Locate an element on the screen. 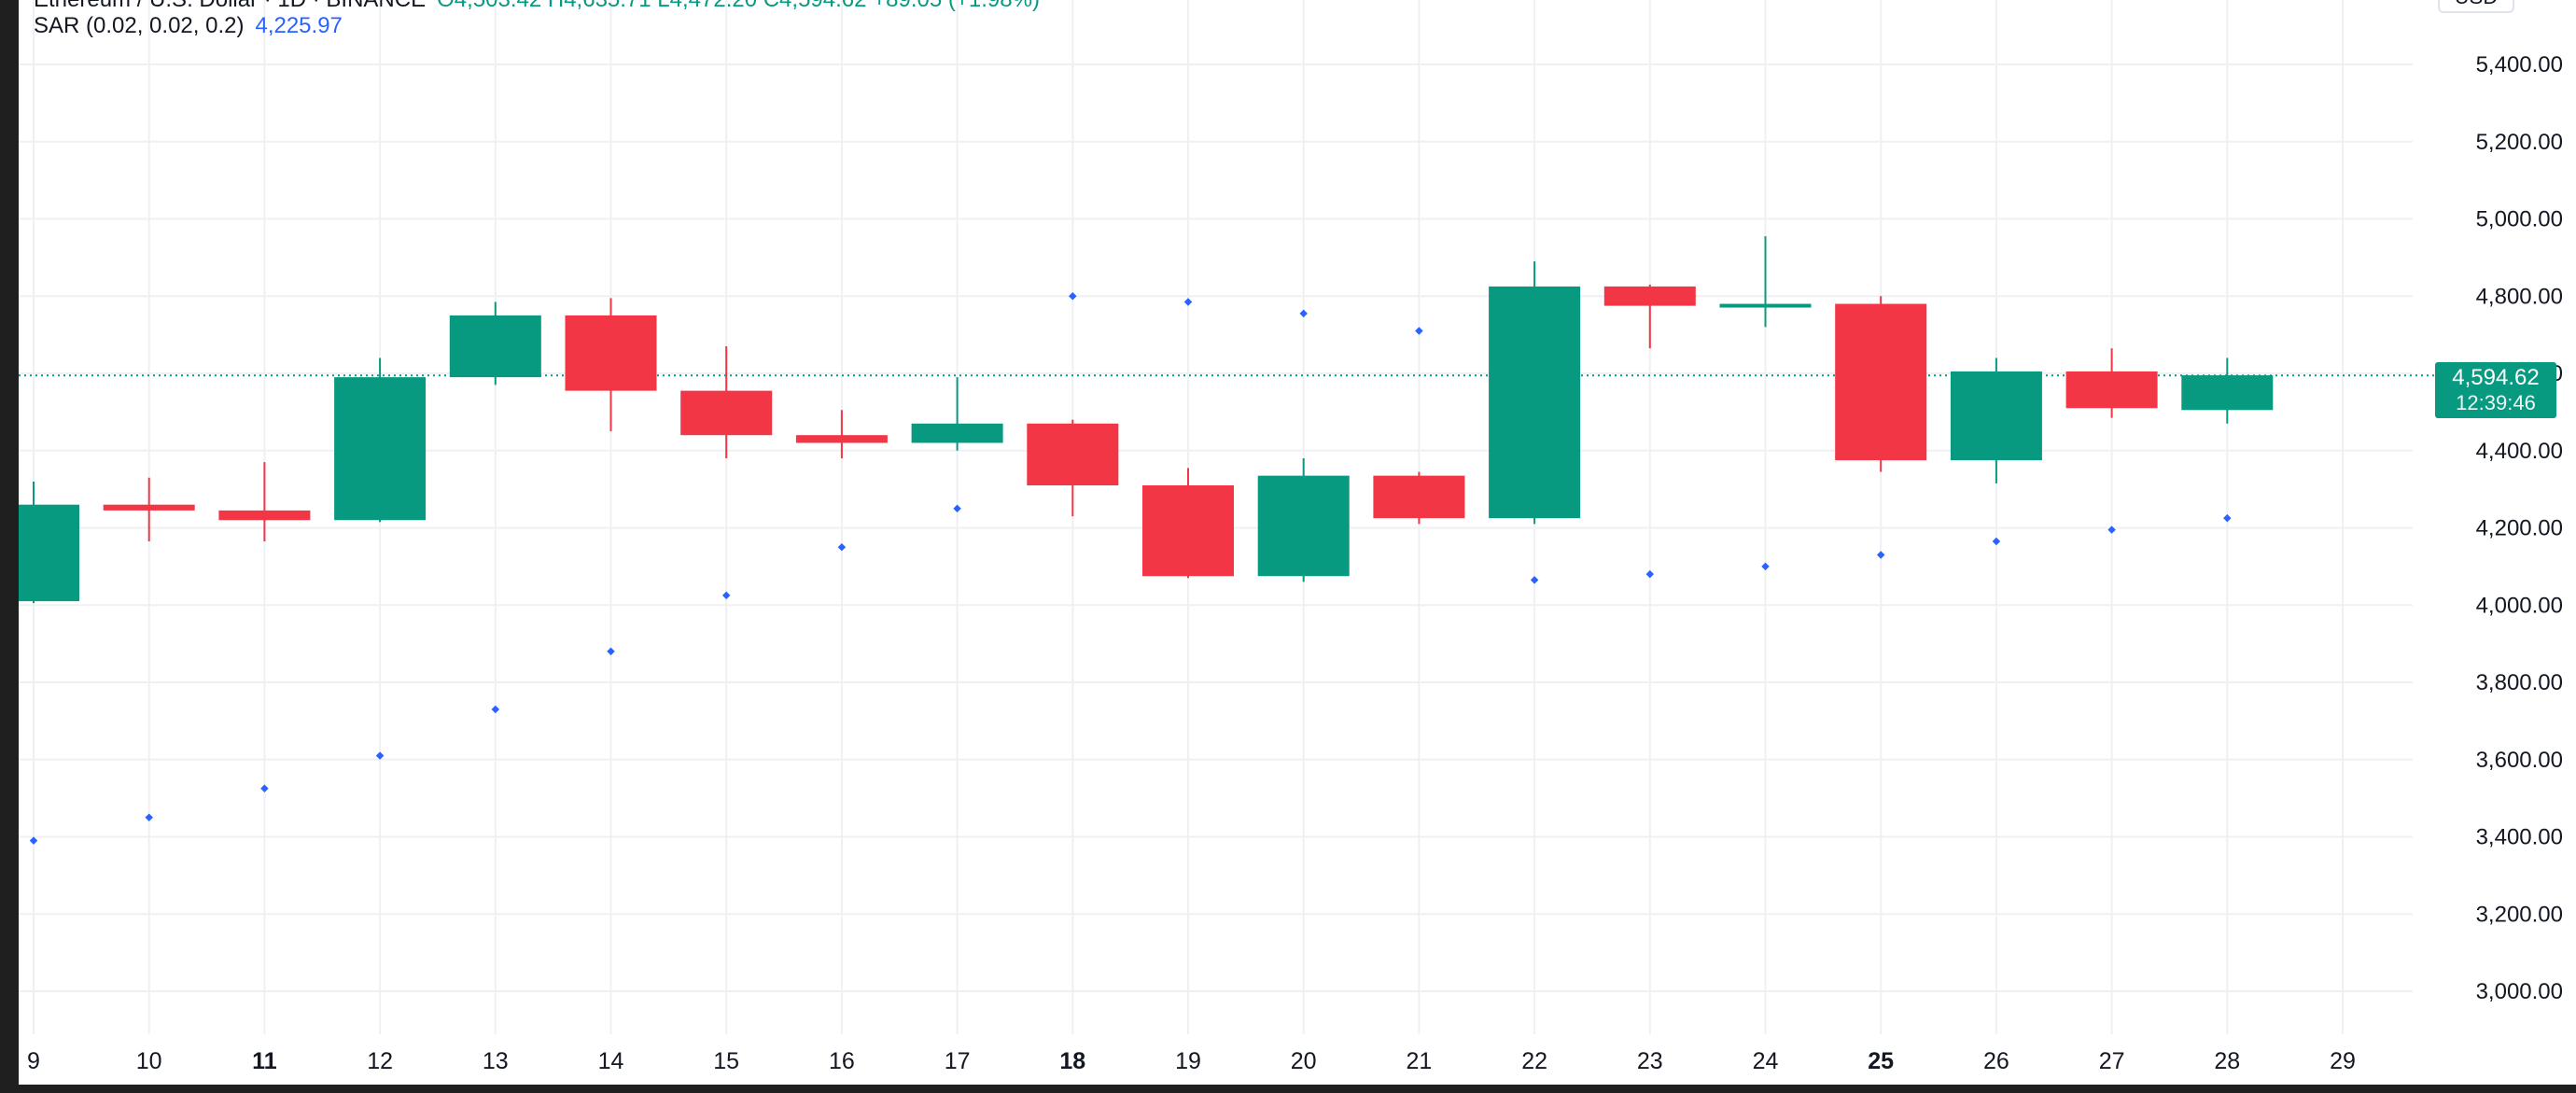  date-tick-label: 26 is located at coordinates (1996, 1061).